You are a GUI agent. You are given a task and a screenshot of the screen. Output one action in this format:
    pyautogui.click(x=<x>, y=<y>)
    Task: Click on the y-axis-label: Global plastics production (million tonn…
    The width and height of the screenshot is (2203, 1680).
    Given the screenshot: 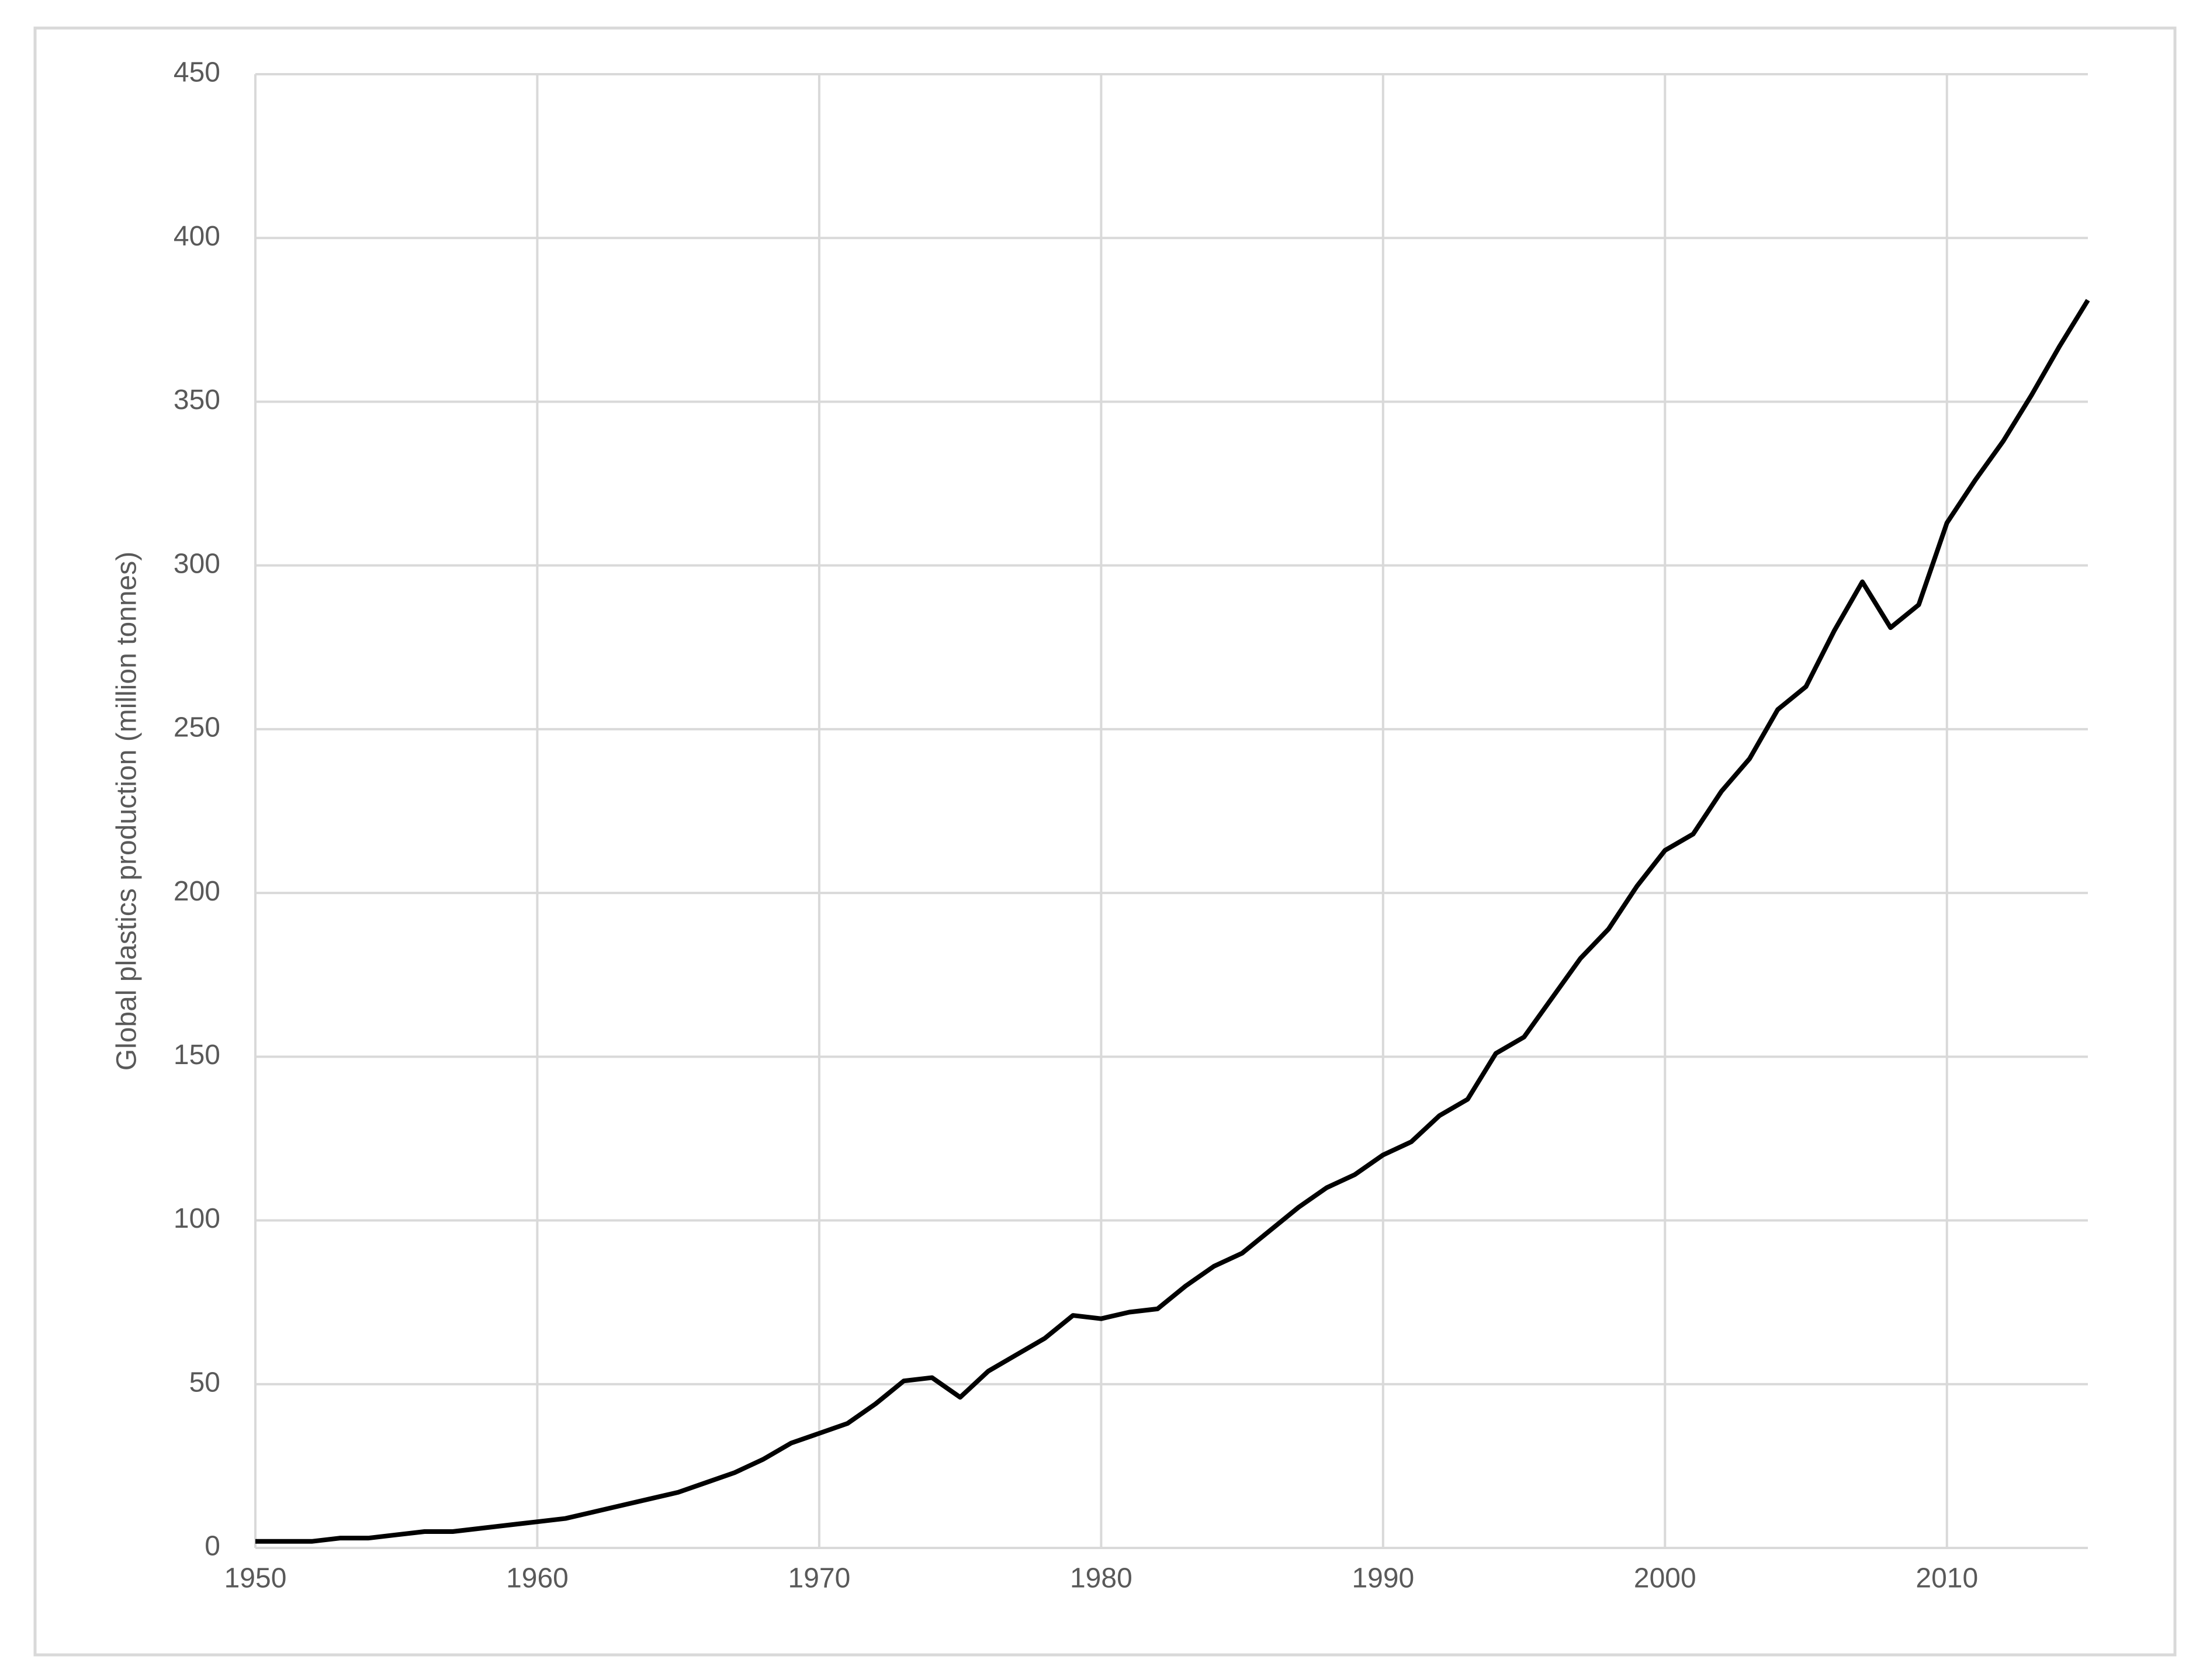 What is the action you would take?
    pyautogui.click(x=127, y=811)
    